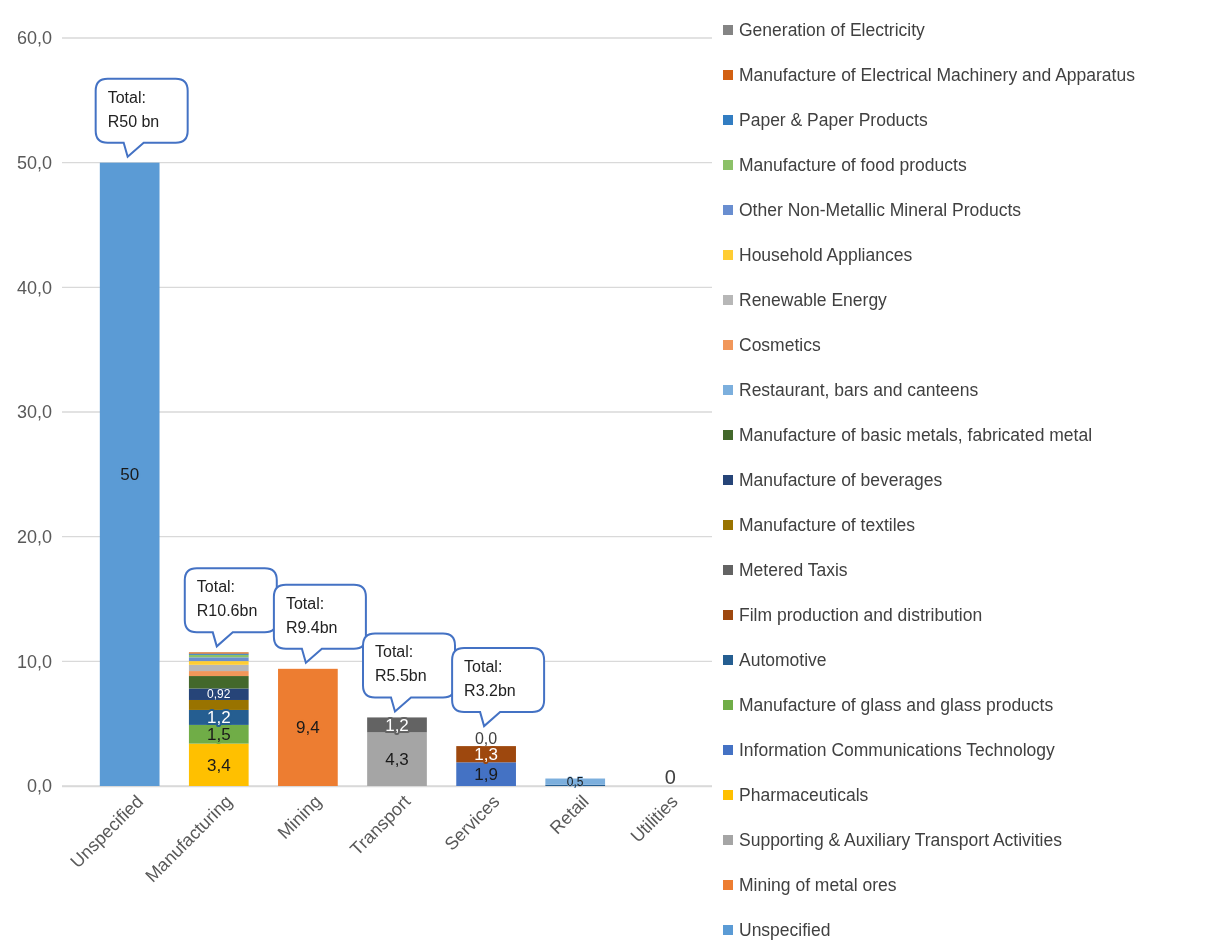 The width and height of the screenshot is (1208, 947). What do you see at coordinates (937, 75) in the screenshot?
I see `legend-label: Manufacture of Electrical Machinery and Apparatus` at bounding box center [937, 75].